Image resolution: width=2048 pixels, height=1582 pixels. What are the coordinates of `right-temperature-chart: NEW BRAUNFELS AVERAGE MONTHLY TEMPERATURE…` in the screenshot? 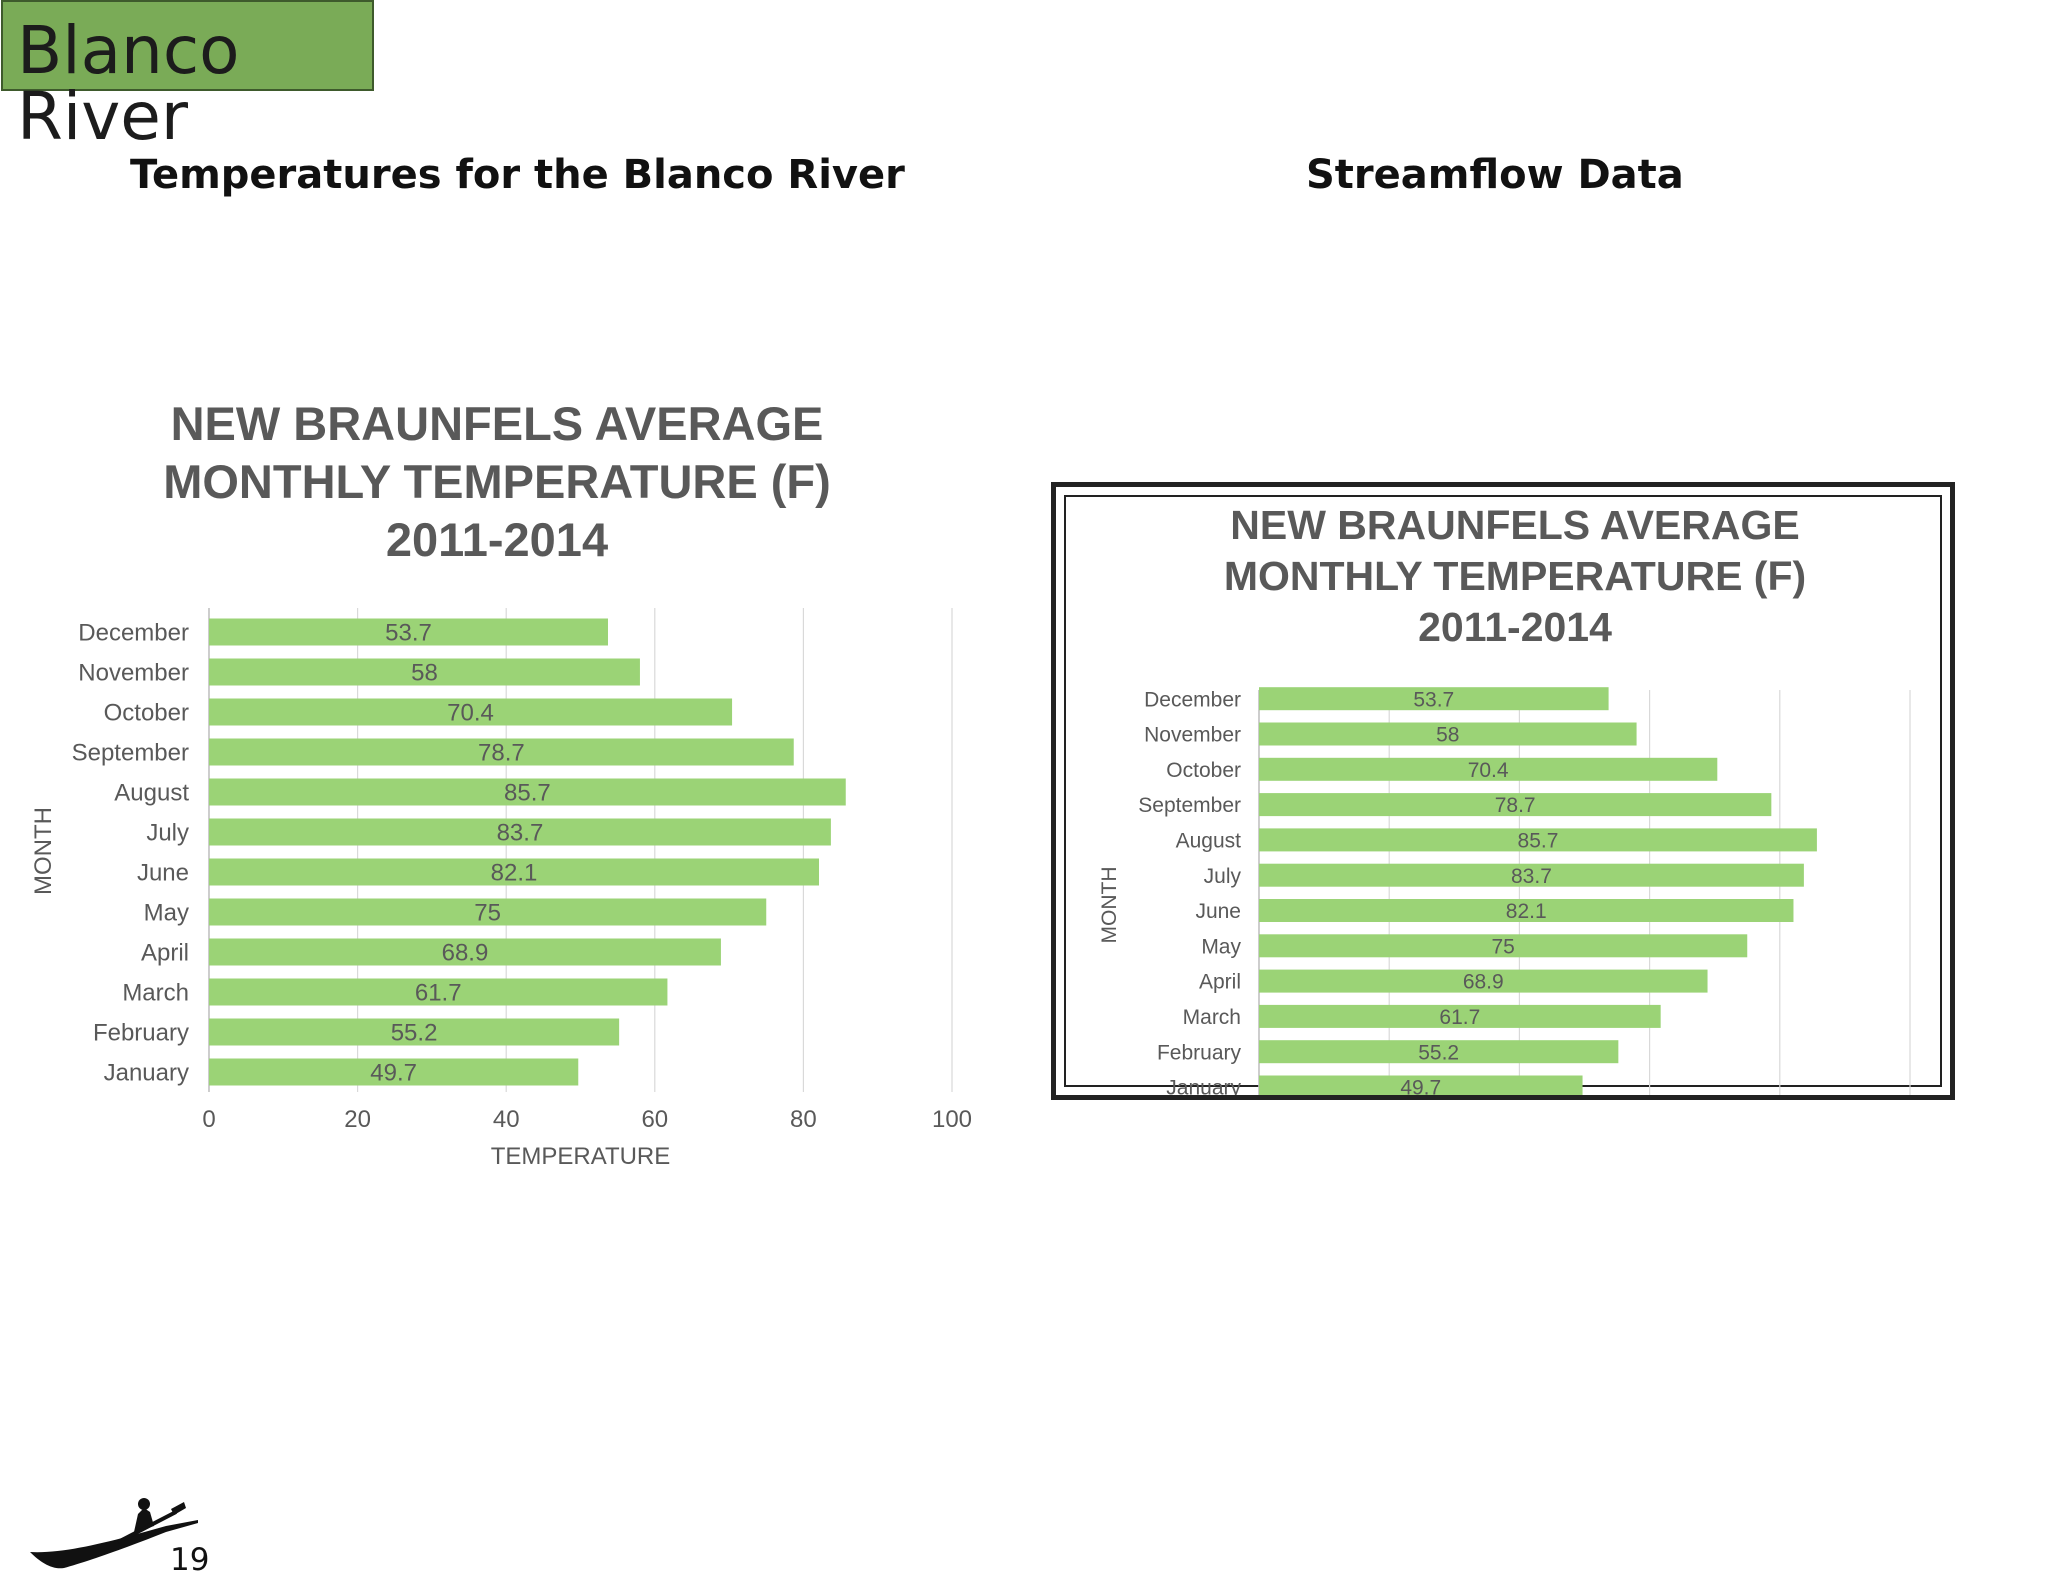 It's located at (1504, 798).